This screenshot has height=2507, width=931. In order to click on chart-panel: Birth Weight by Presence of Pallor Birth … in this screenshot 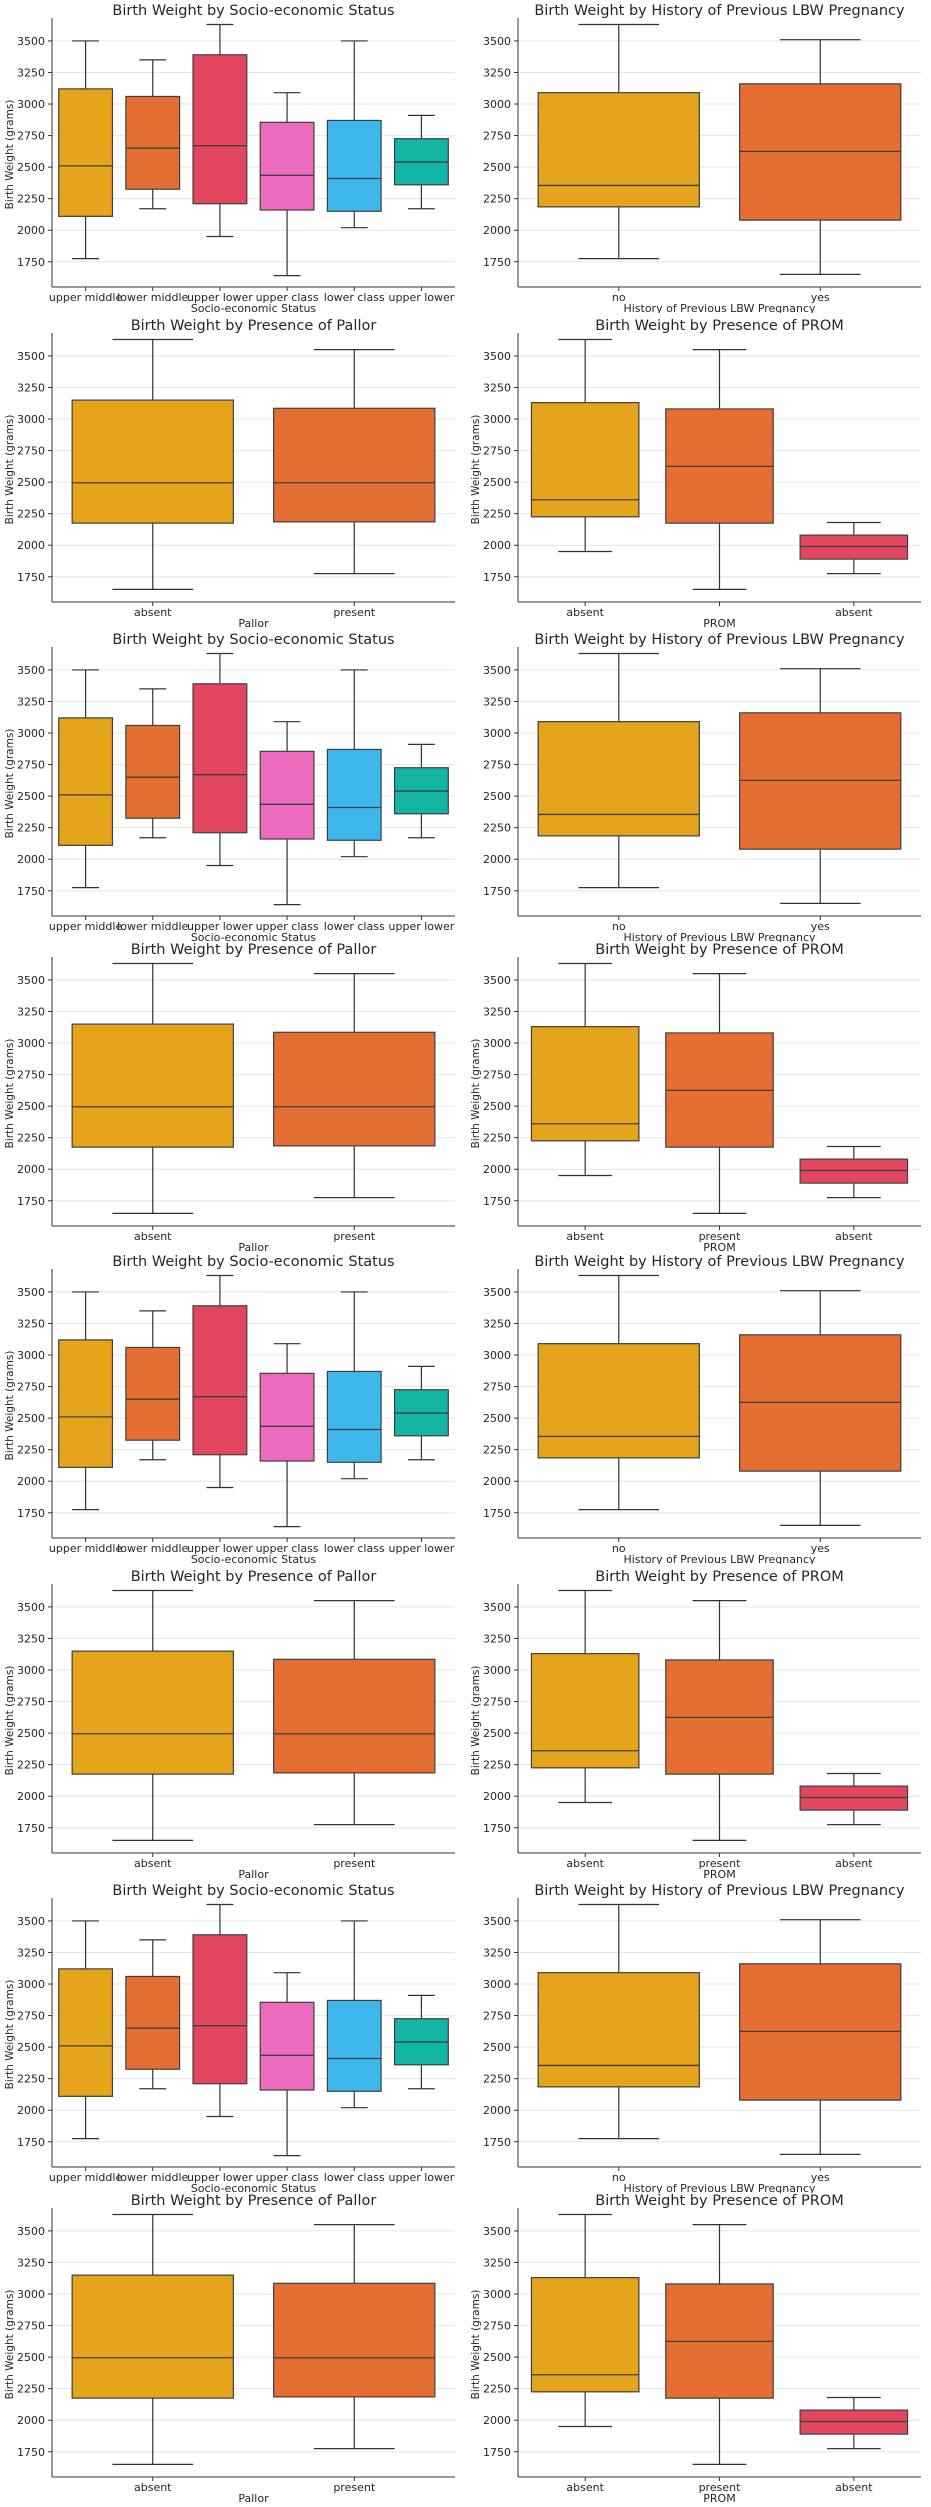, I will do `click(232, 2347)`.